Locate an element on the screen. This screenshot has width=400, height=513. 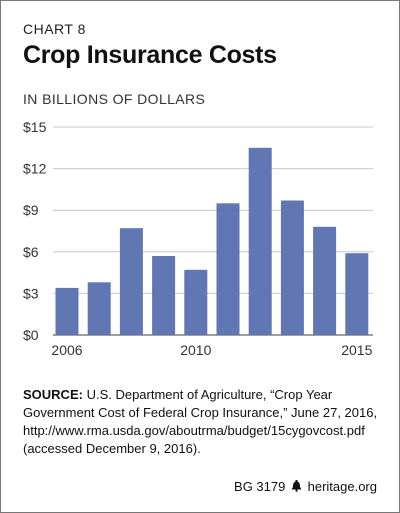
bar-2006 is located at coordinates (67, 311).